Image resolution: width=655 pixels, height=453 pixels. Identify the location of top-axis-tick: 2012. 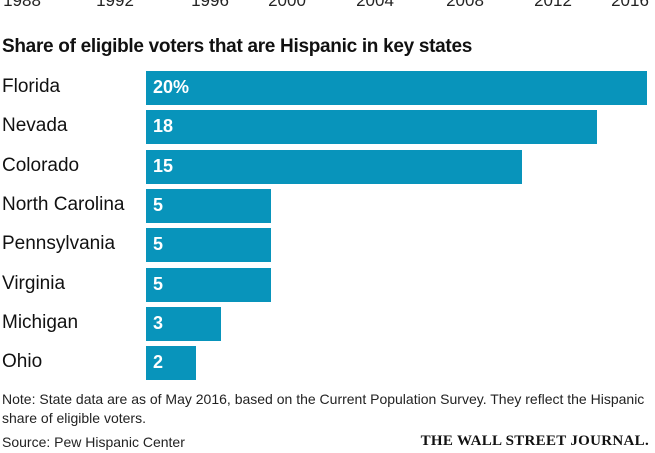
(553, 5).